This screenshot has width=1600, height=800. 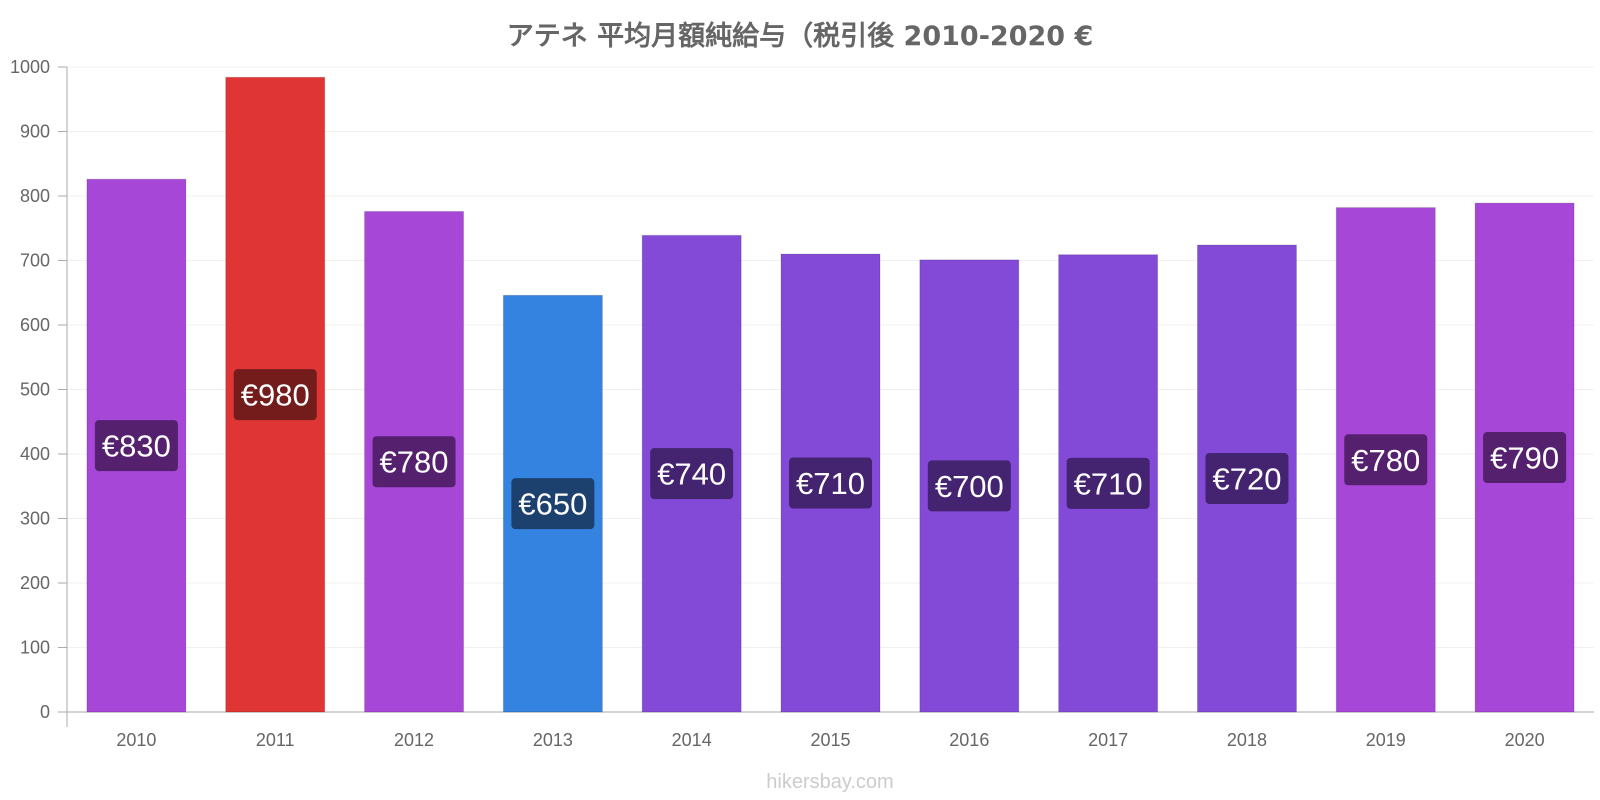 I want to click on value-label: €650, so click(x=552, y=504).